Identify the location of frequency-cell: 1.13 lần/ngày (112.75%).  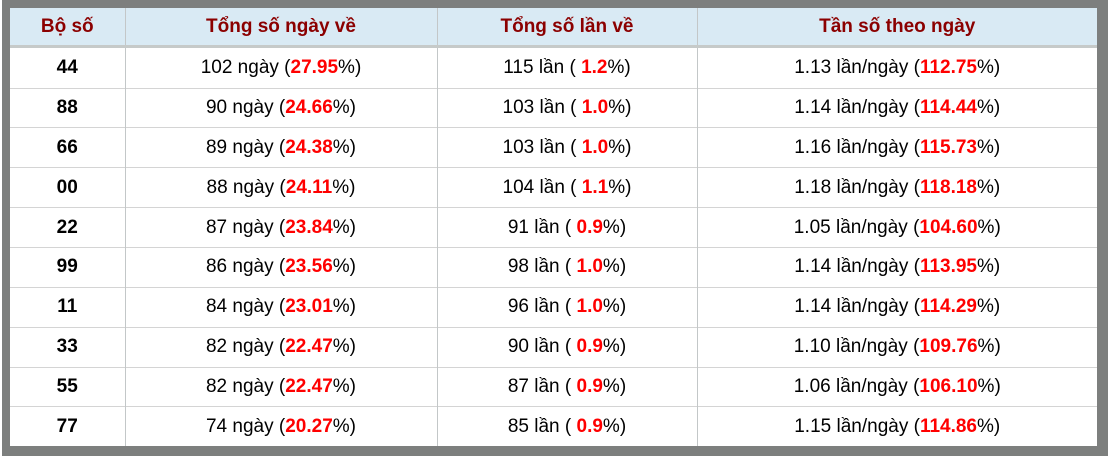
(896, 67).